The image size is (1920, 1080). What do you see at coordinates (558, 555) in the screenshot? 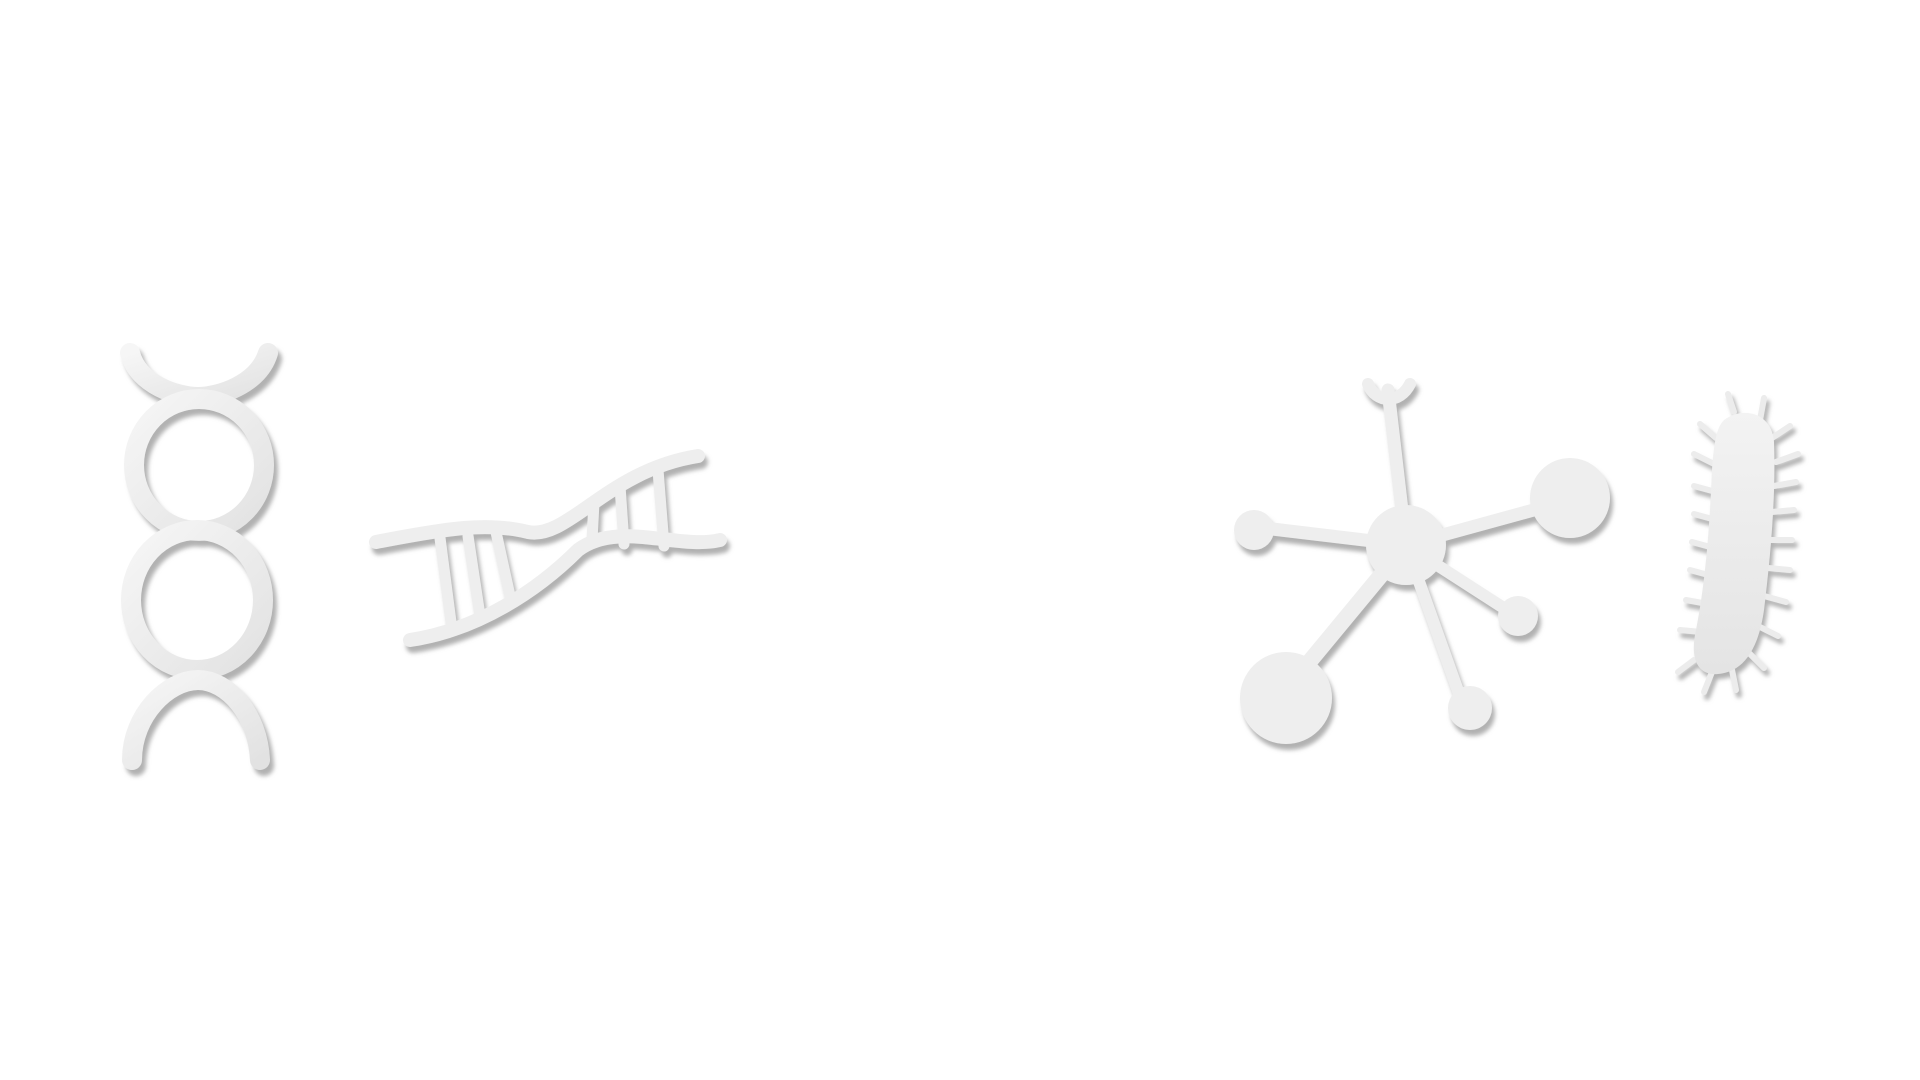
I see `dna-strand-icon` at bounding box center [558, 555].